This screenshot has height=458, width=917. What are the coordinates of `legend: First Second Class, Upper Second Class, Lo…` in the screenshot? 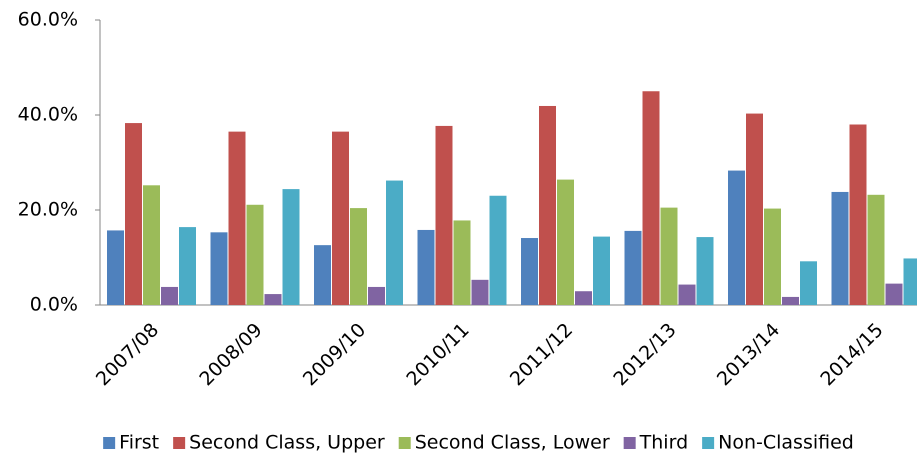 It's located at (478, 443).